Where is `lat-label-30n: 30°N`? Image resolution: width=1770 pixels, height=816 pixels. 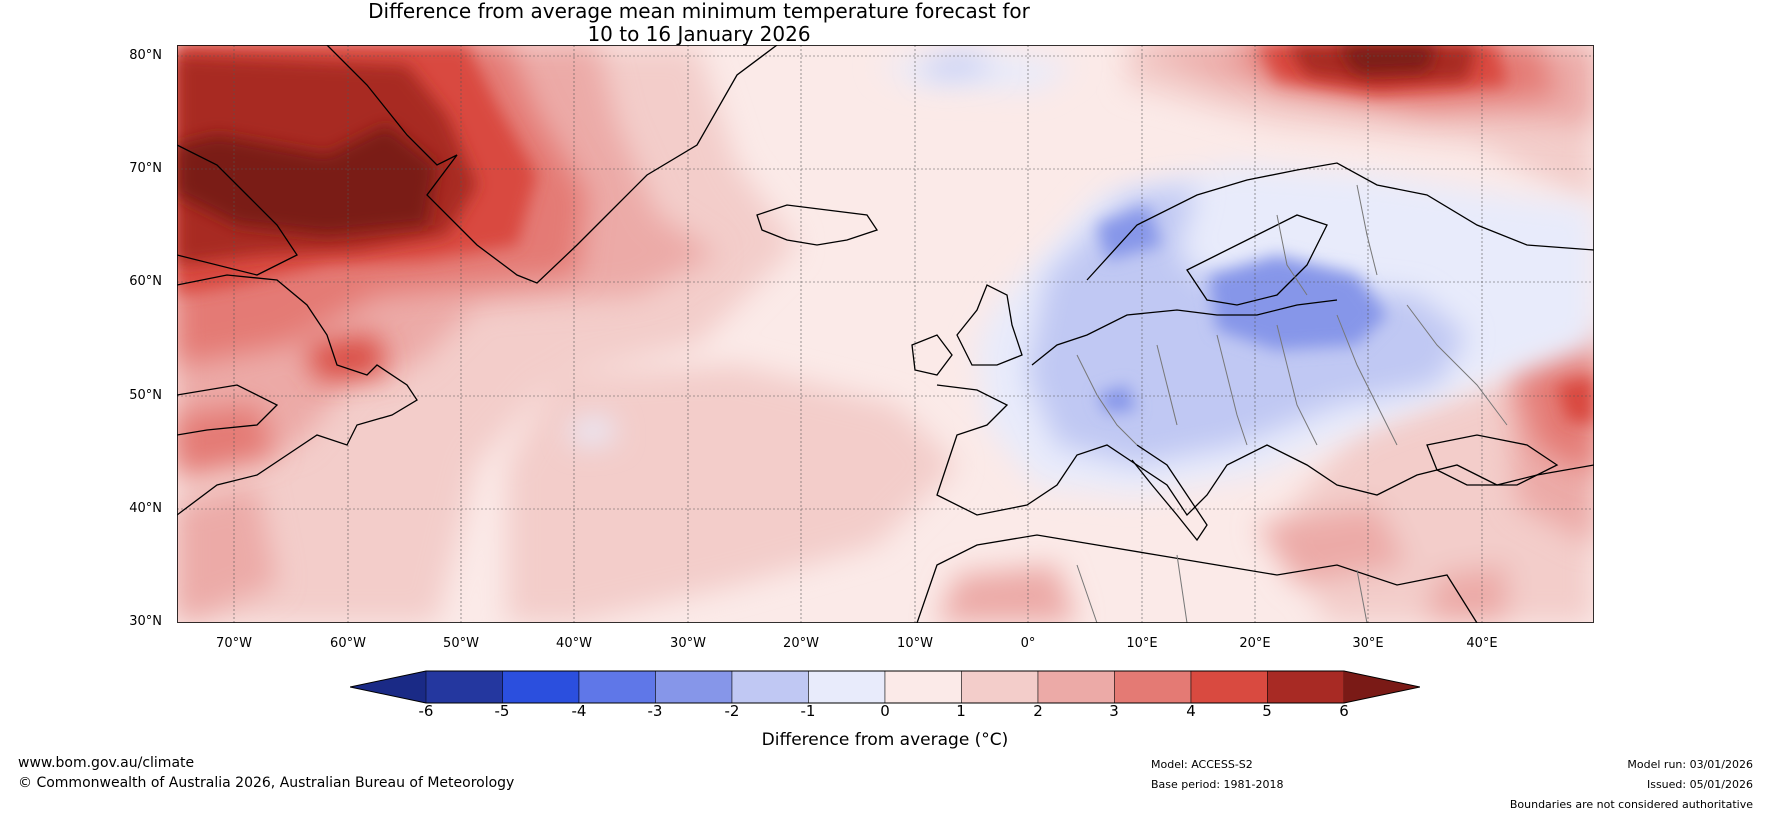 lat-label-30n: 30°N is located at coordinates (145, 621).